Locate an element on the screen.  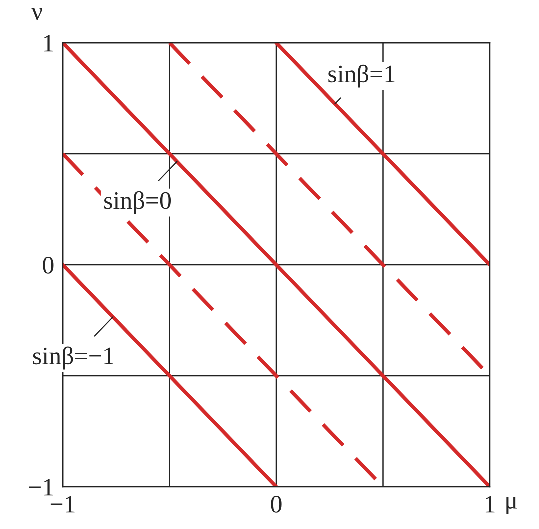
series-label: sinβ=1 is located at coordinates (361, 76).